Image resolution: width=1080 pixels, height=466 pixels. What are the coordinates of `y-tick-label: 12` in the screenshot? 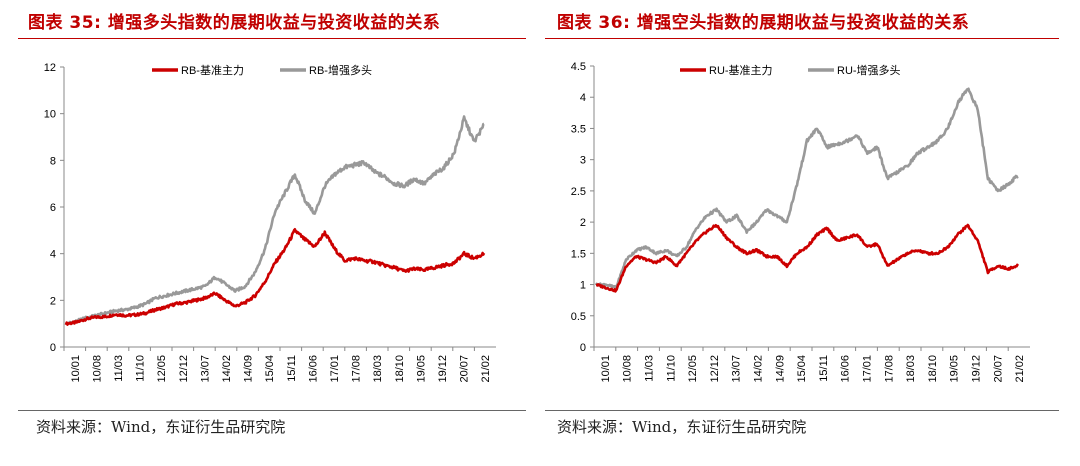 It's located at (50, 68).